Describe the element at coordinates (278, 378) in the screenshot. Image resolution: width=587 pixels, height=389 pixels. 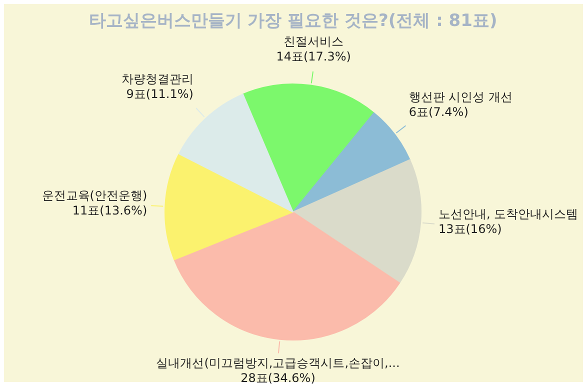
I see `data-label: 28표(34.6%)` at that location.